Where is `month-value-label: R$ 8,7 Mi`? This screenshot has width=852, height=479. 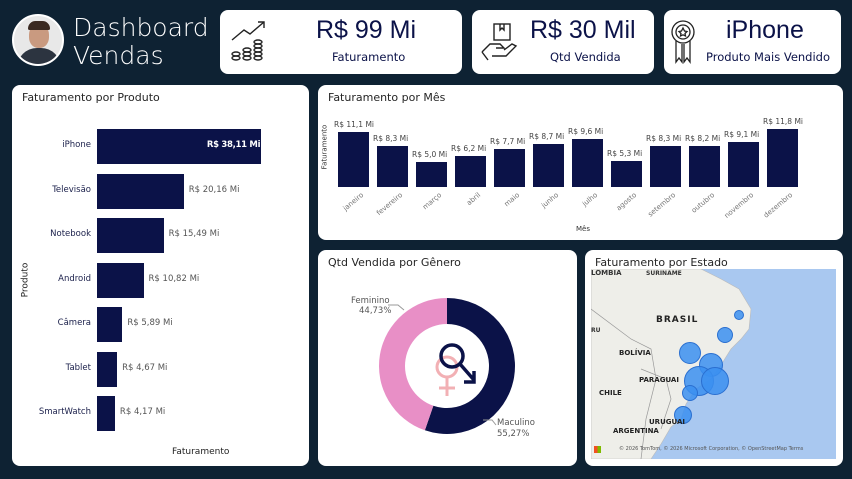 month-value-label: R$ 8,7 Mi is located at coordinates (547, 136).